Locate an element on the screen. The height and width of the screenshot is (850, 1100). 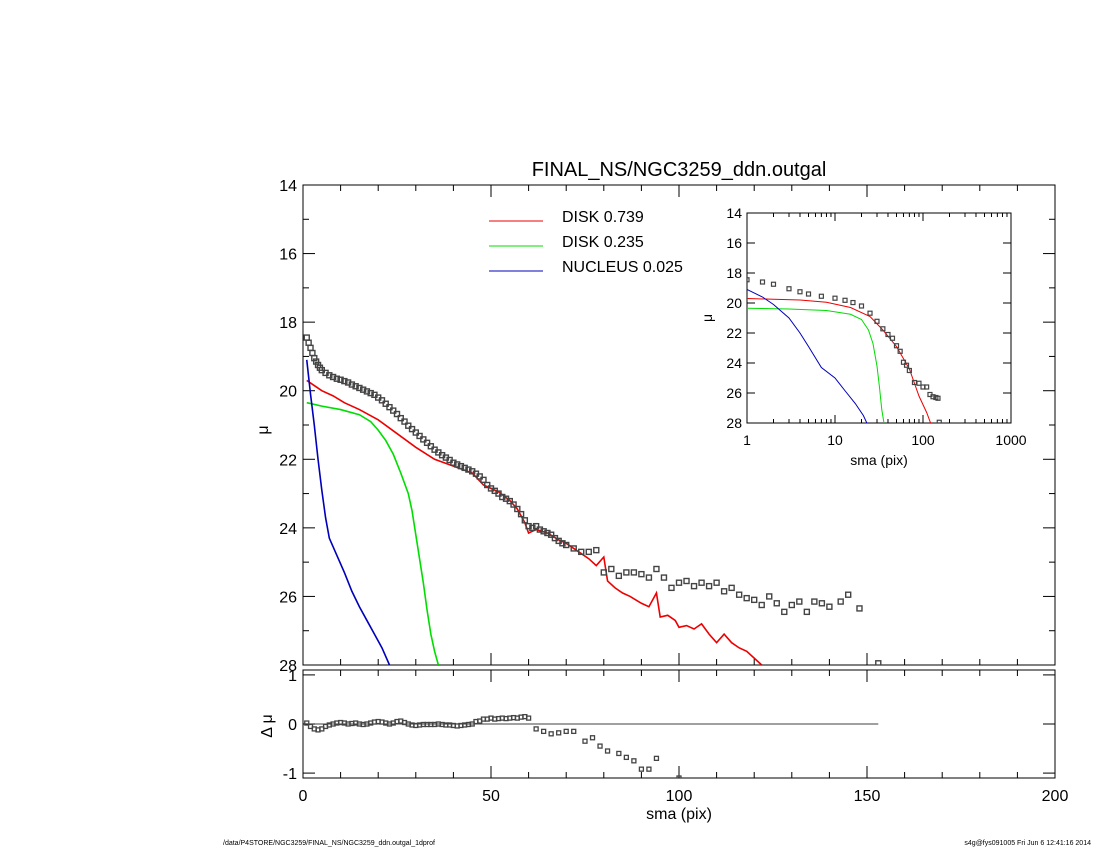
main-y-tick-label: 14 is located at coordinates (288, 186).